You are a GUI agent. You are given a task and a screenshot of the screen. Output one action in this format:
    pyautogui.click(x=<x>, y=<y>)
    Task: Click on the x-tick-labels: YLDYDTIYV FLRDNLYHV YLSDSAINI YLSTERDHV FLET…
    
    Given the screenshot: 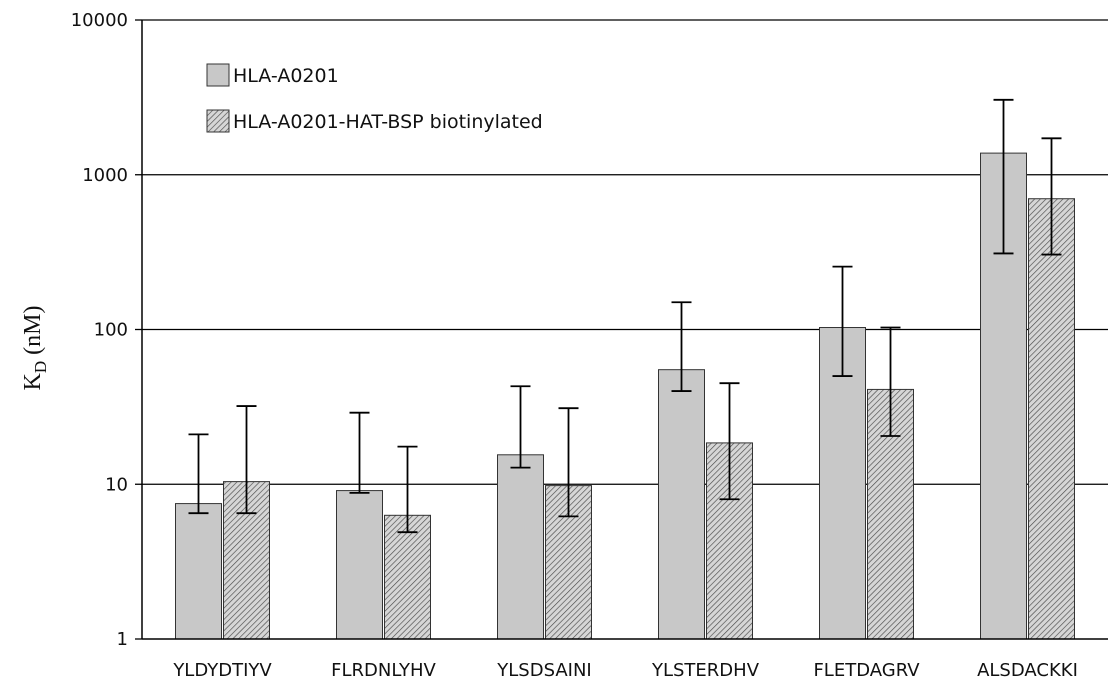 What is the action you would take?
    pyautogui.click(x=625, y=670)
    